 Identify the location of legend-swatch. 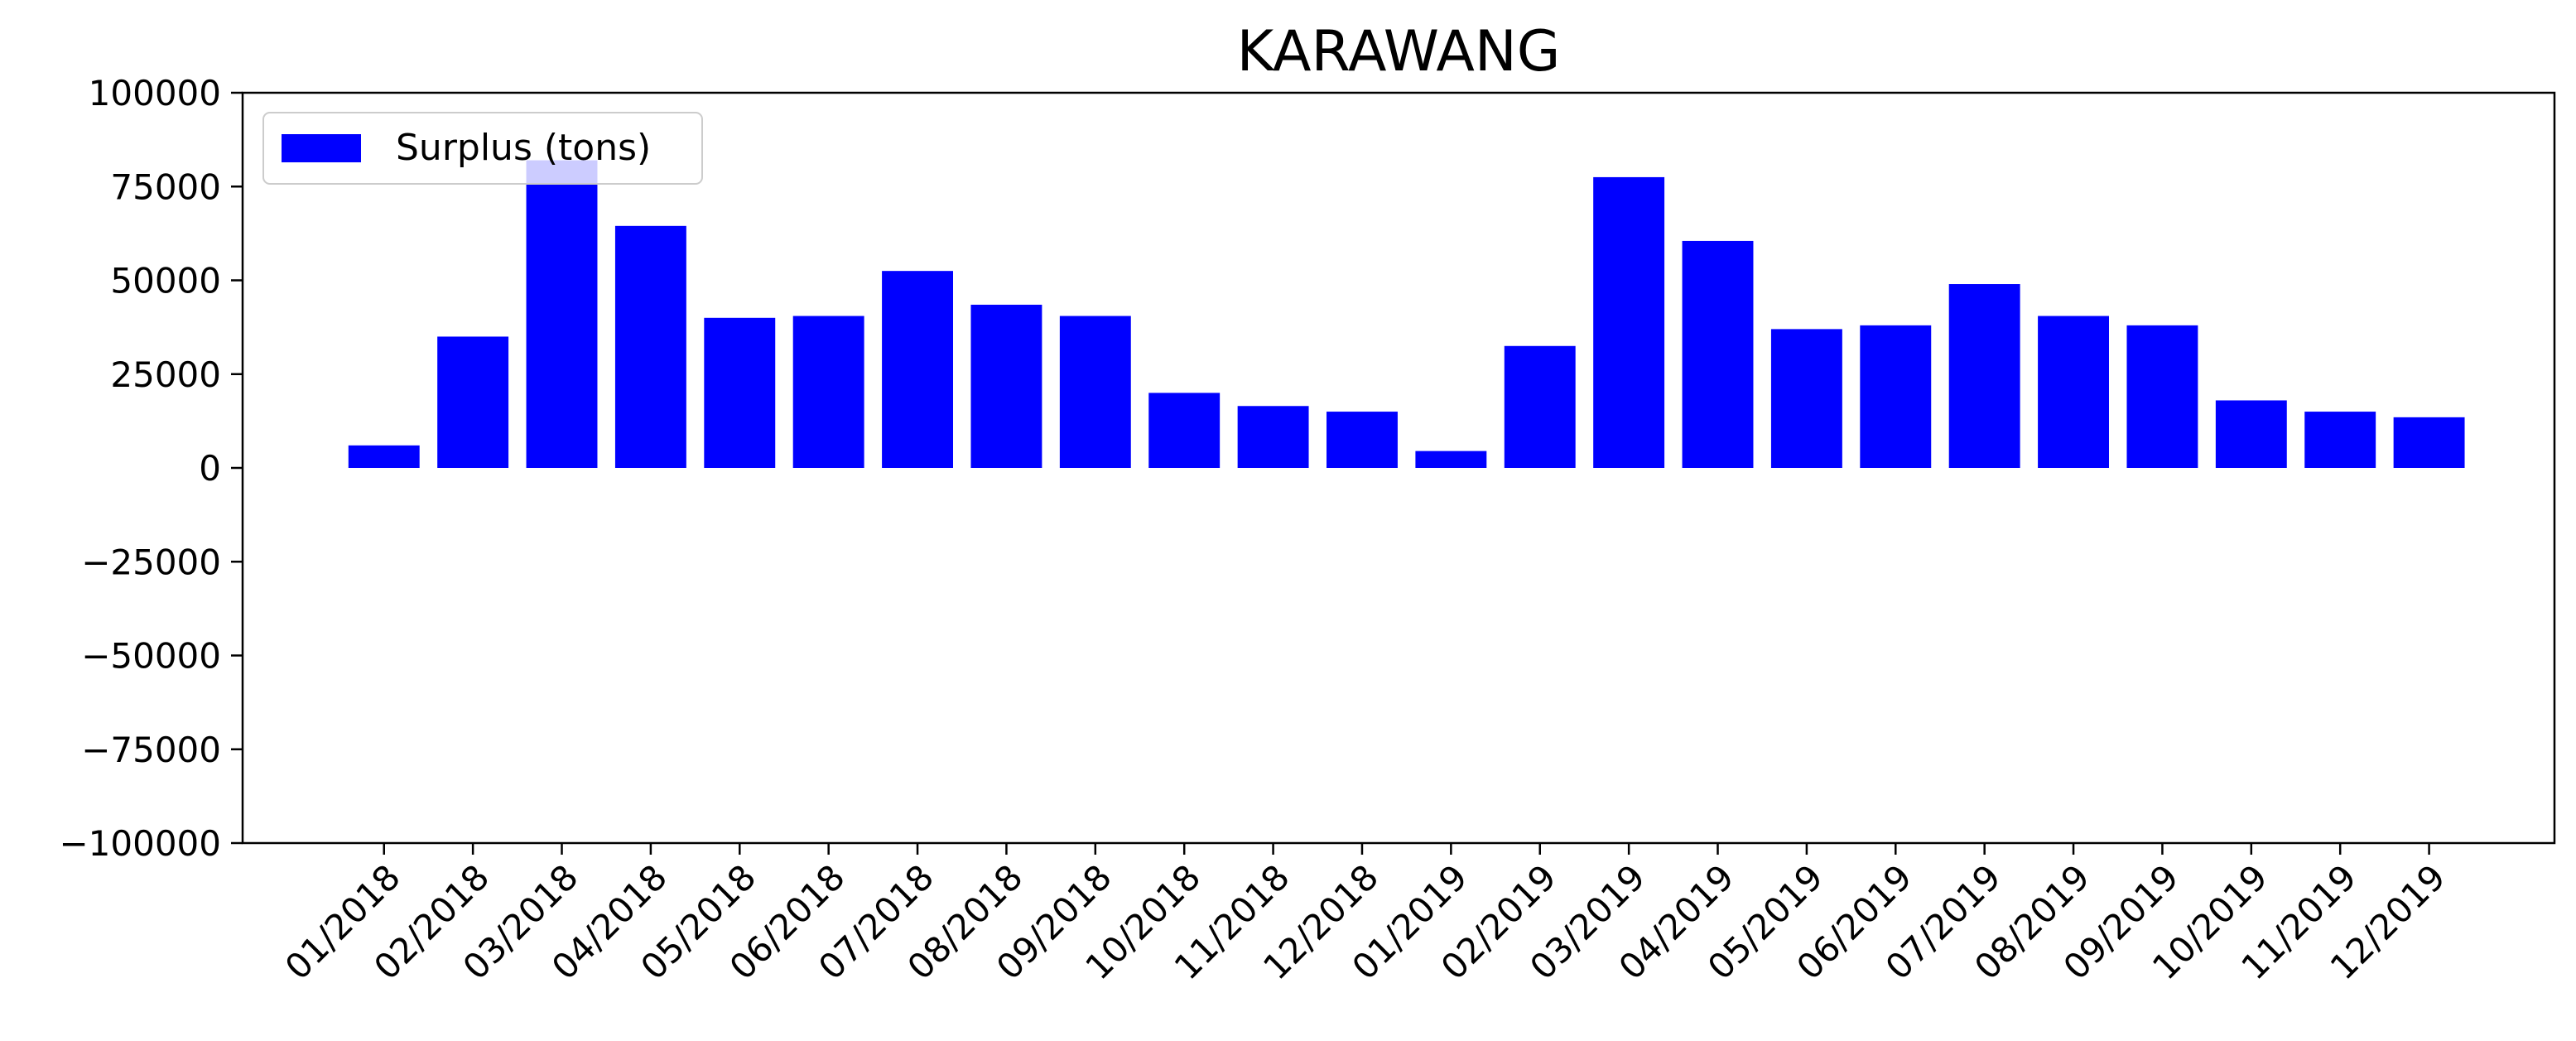
(321, 148).